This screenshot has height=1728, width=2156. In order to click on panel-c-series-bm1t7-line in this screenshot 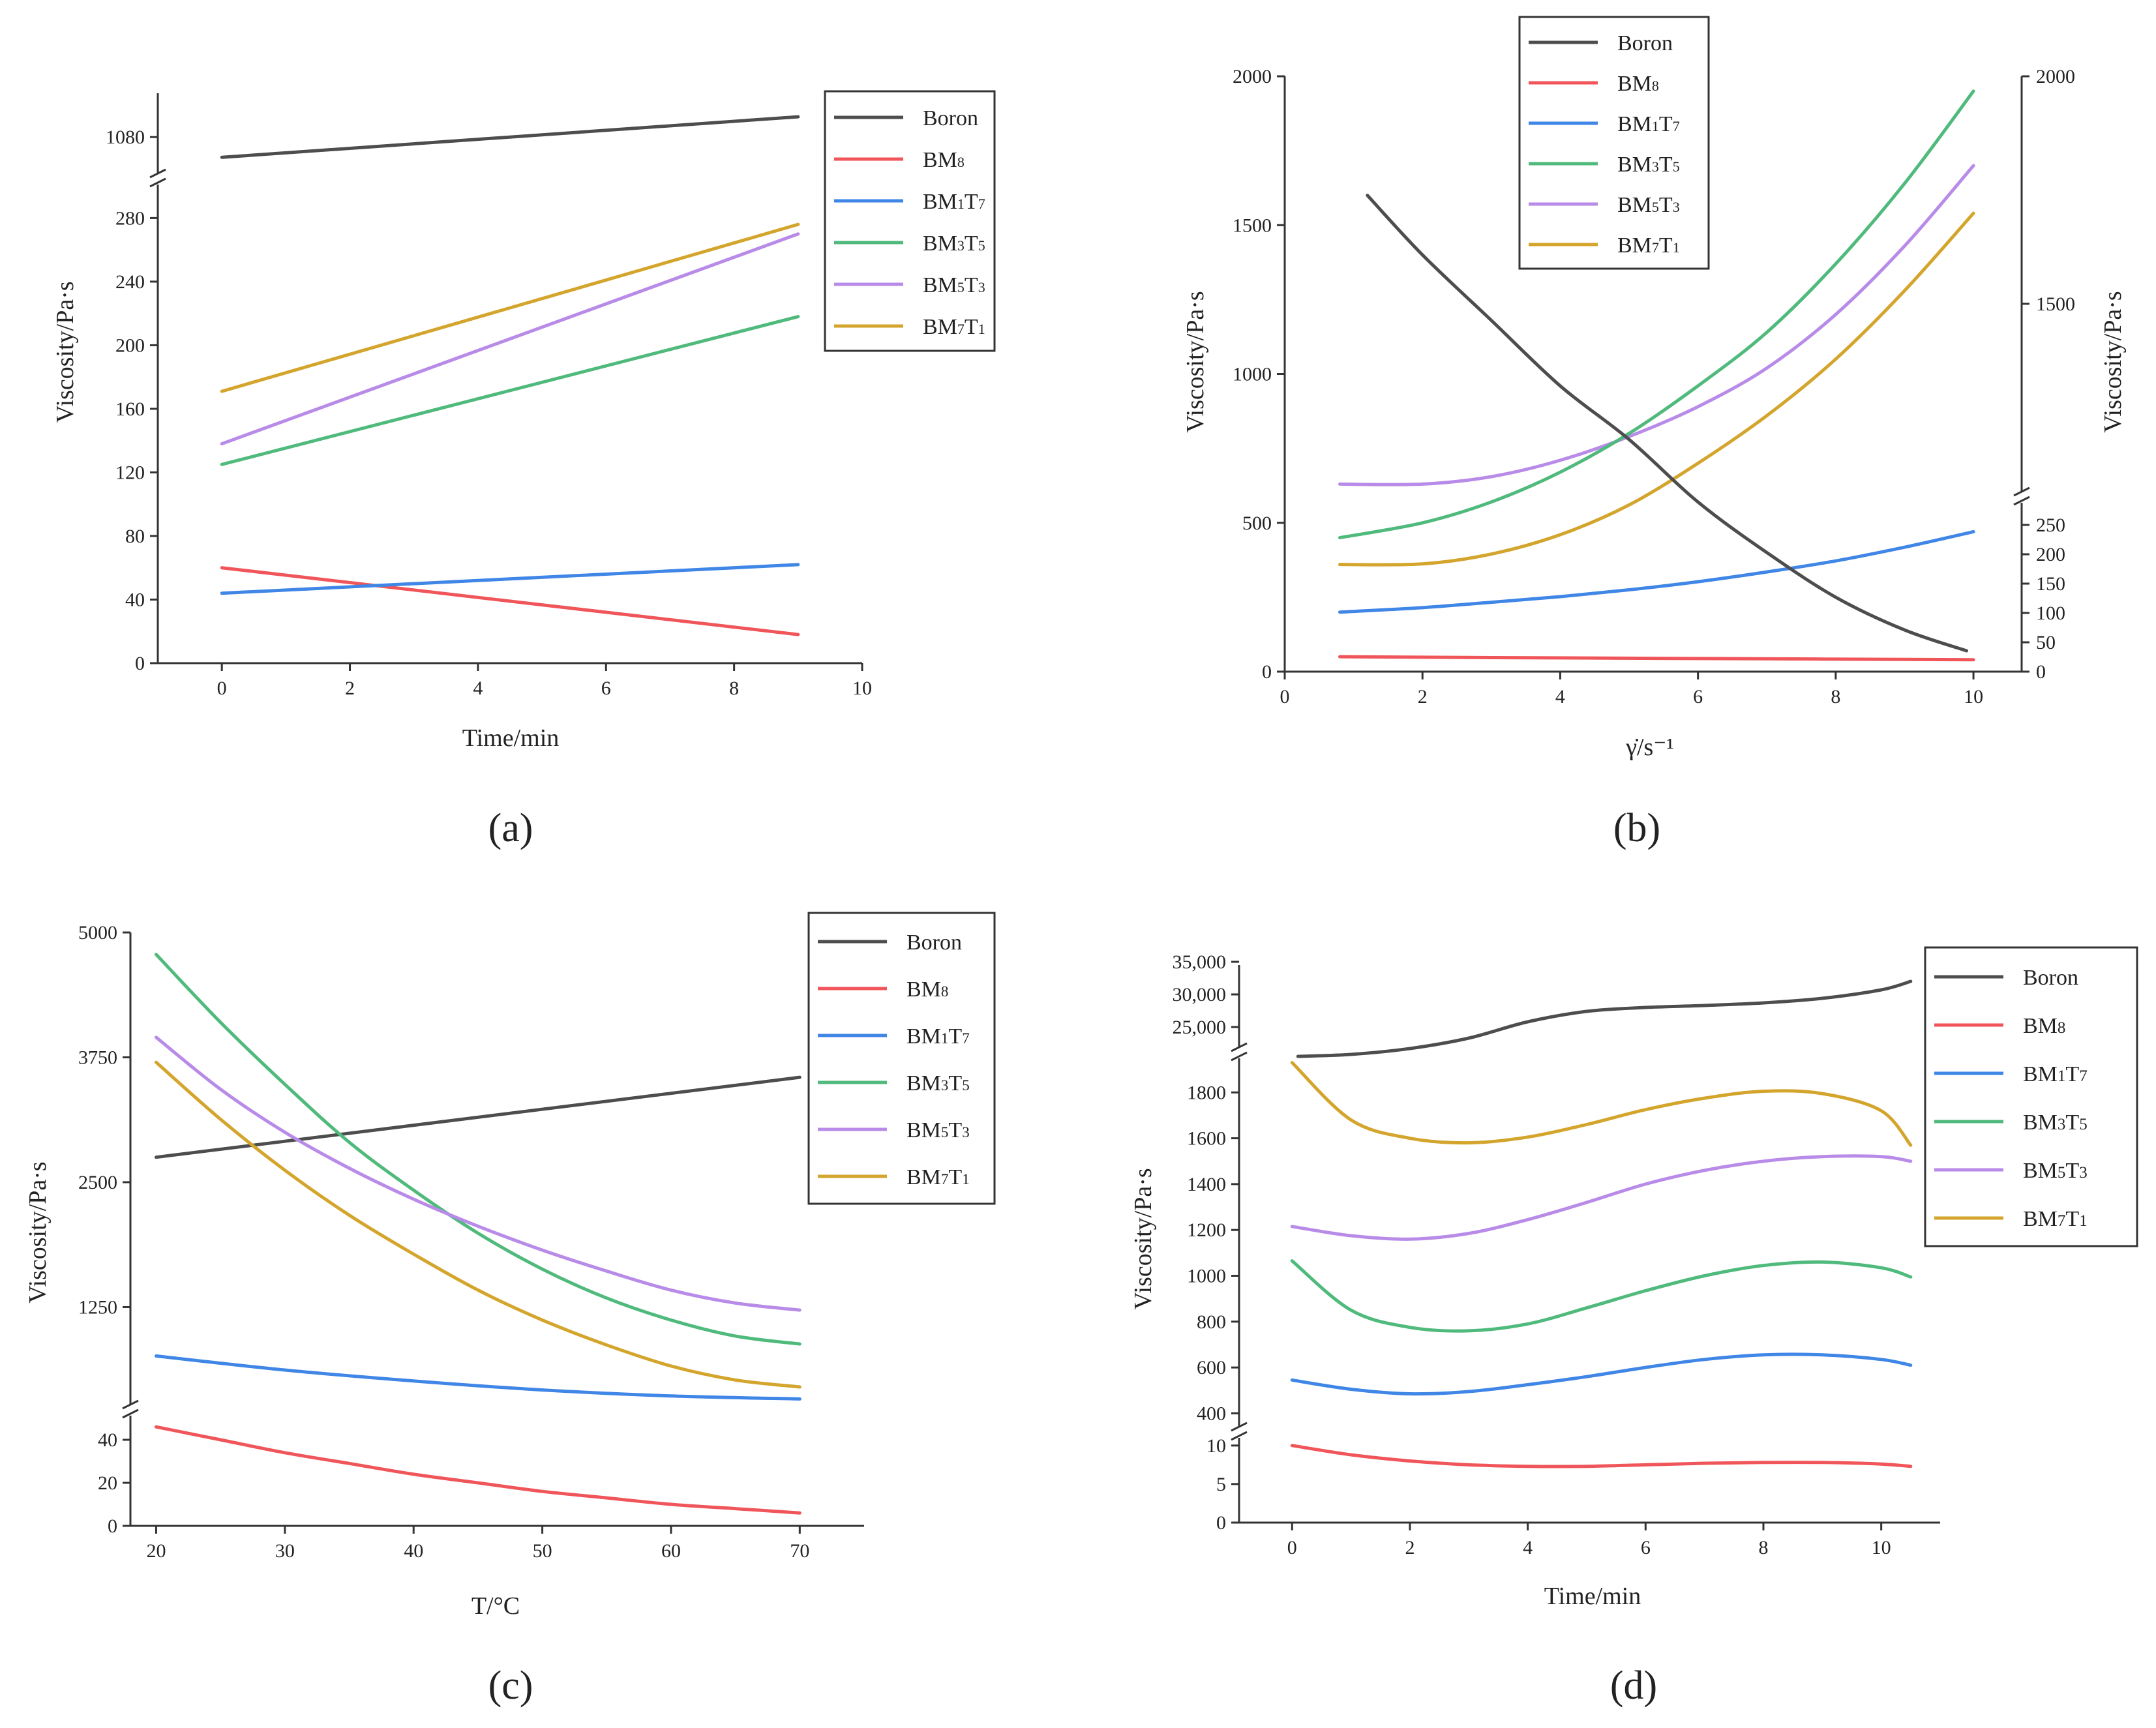, I will do `click(477, 1377)`.